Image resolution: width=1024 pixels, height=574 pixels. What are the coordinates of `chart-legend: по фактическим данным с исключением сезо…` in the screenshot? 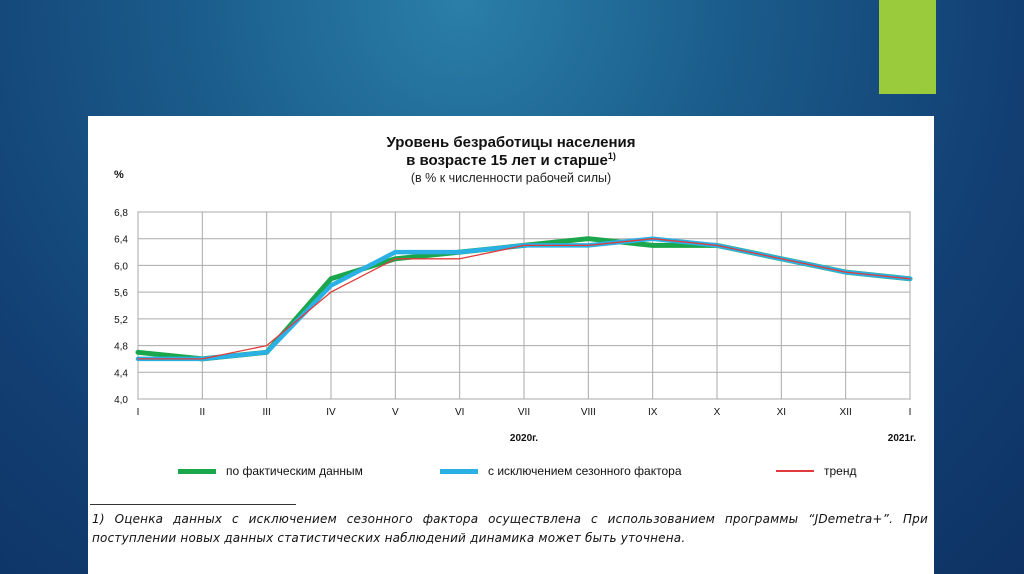 It's located at (511, 471).